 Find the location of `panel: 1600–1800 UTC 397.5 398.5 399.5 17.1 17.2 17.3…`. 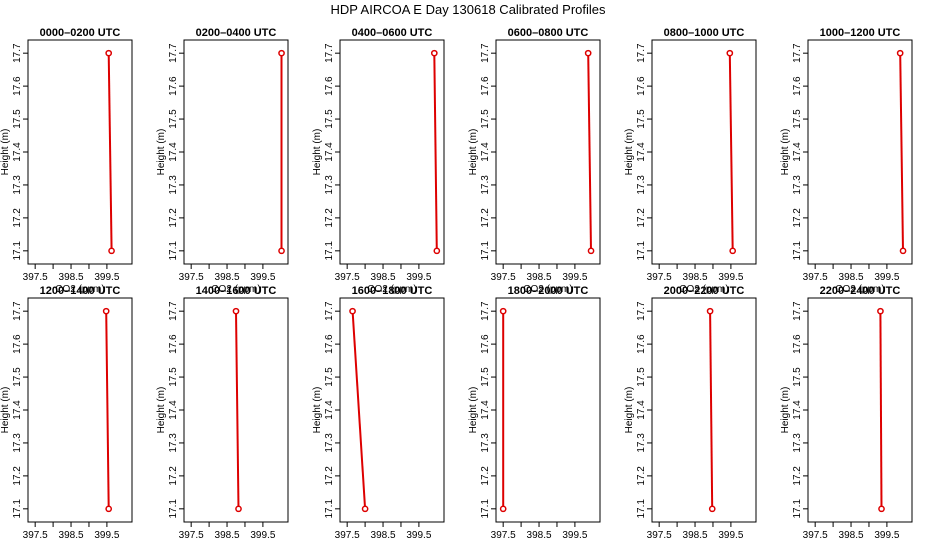

panel: 1600–1800 UTC 397.5 398.5 399.5 17.1 17.2 17.3… is located at coordinates (378, 412).